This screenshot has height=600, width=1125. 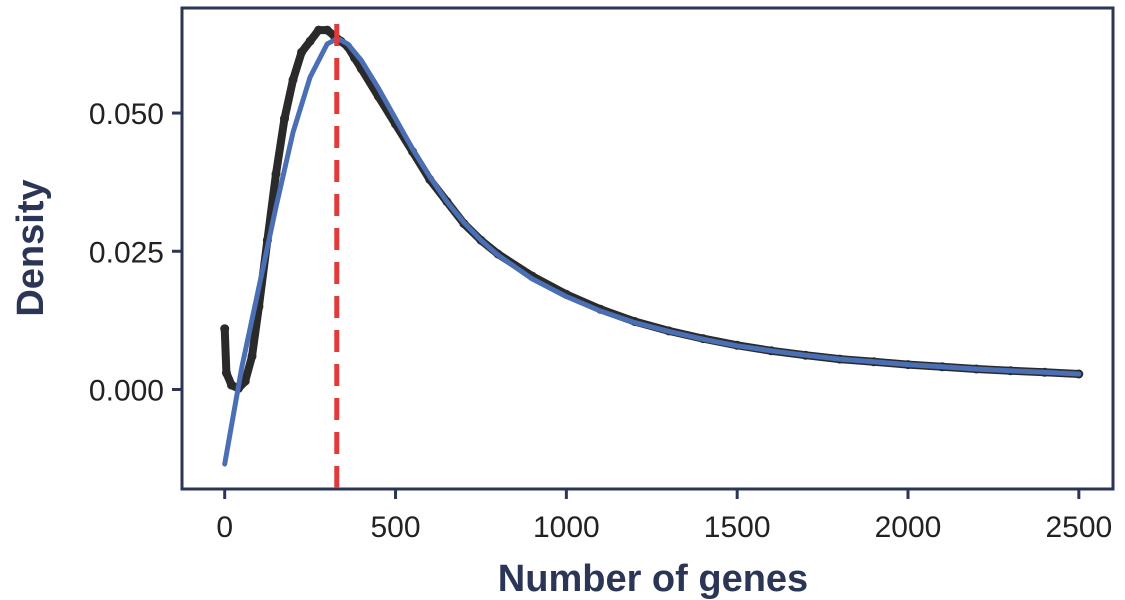 I want to click on y-tick-label: 0.000, so click(x=126, y=390).